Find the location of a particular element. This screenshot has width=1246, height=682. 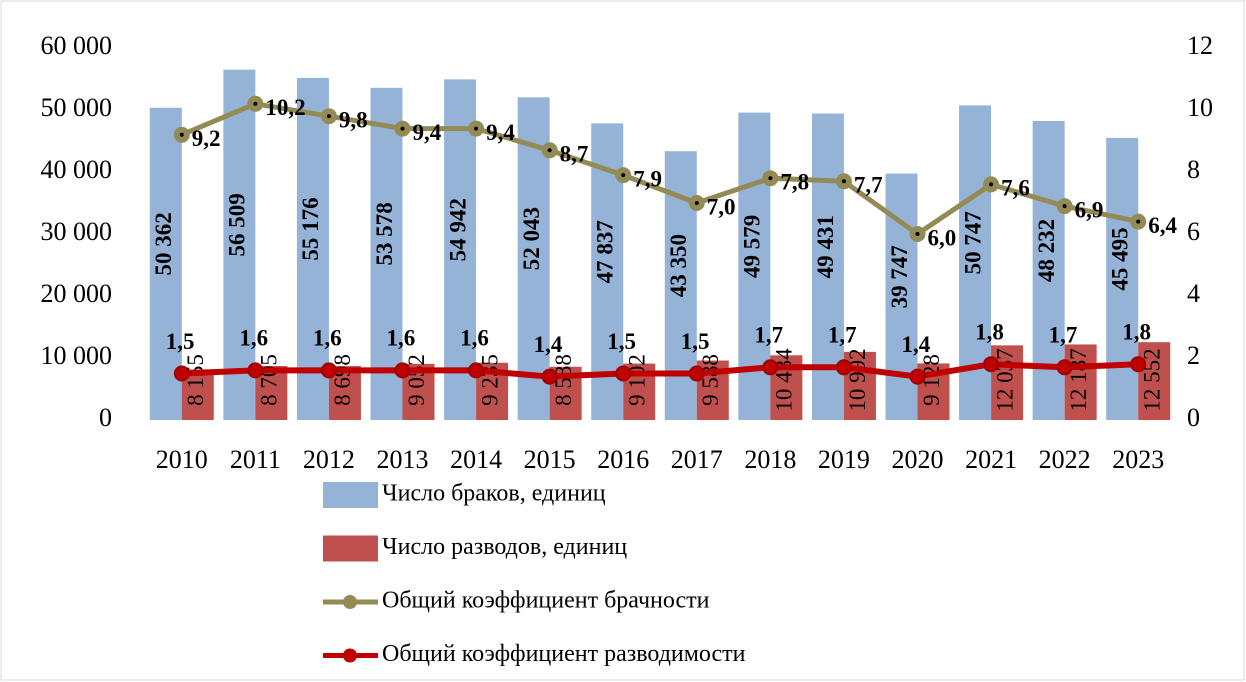

data-label: 8 705 is located at coordinates (269, 380).